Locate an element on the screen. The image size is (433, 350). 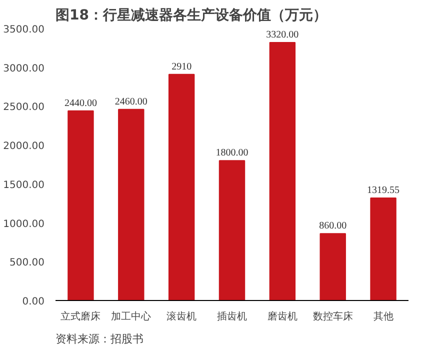
data-label: 3320.00 is located at coordinates (282, 34).